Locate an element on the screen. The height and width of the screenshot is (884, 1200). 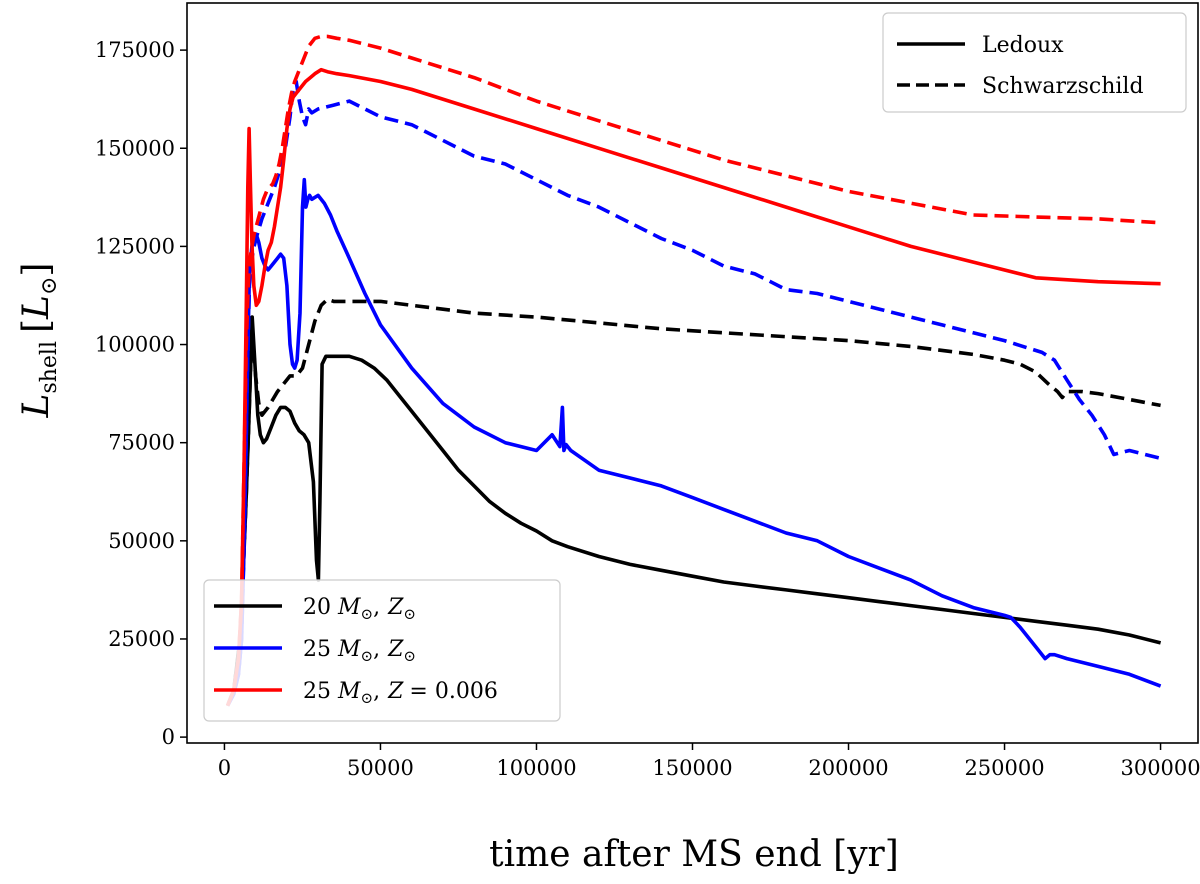
y-label-bracket-close: ] is located at coordinates (36, 270).